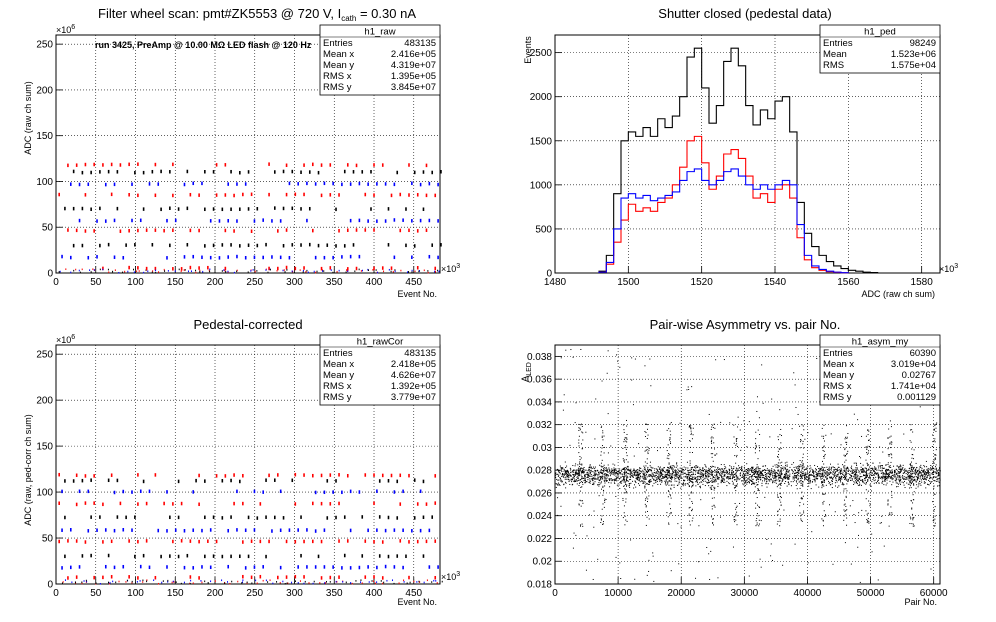  I want to click on stats-value: 483135, so click(420, 353).